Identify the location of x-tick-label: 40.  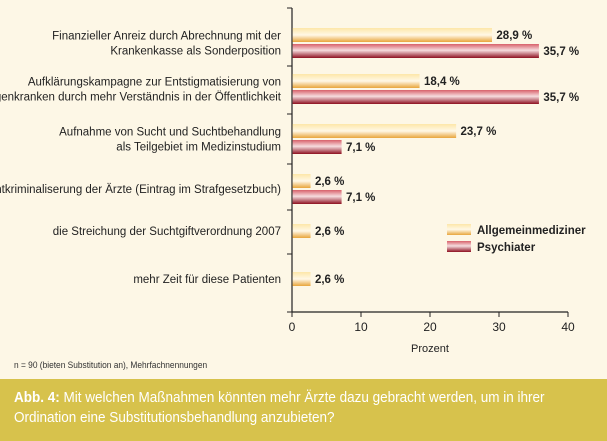
(568, 327).